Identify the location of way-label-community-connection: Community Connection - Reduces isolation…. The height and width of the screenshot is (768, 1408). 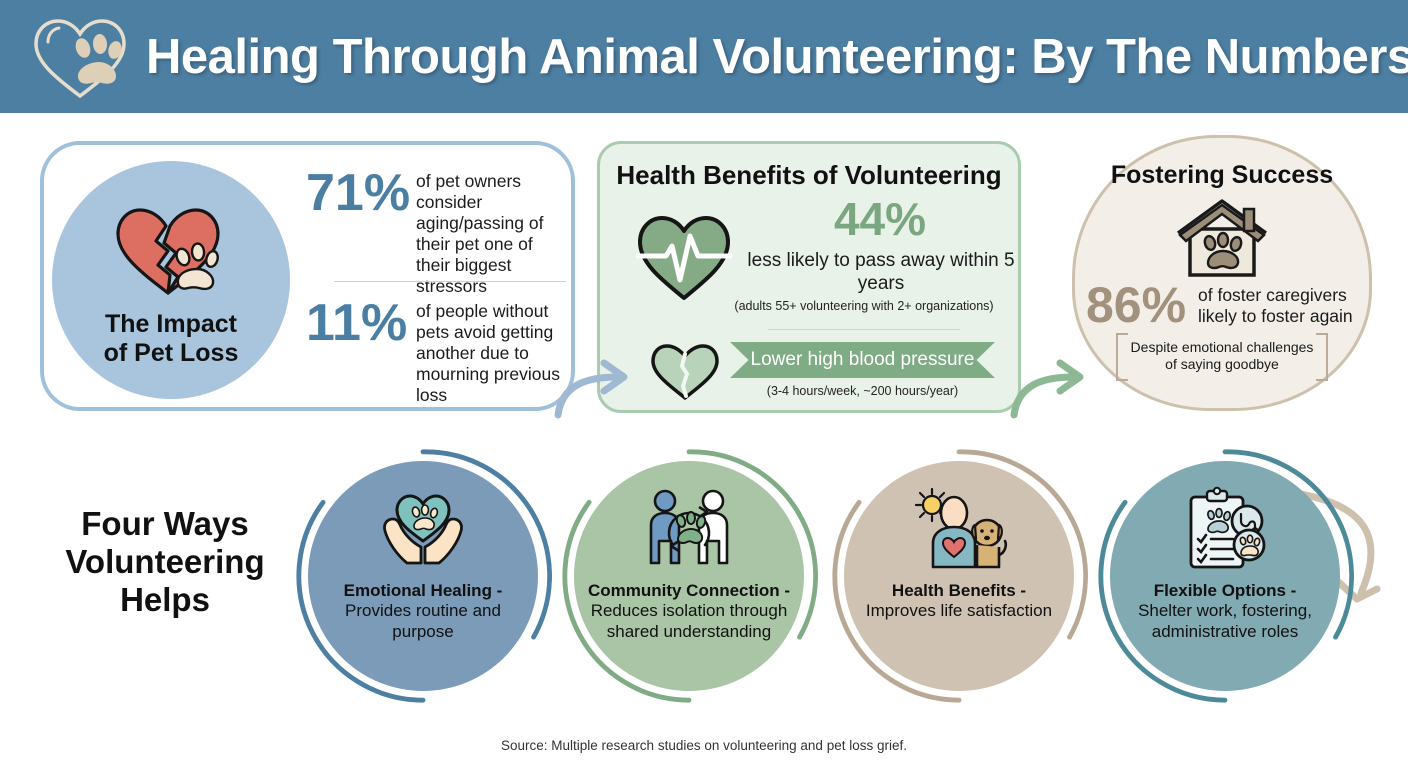
(689, 611).